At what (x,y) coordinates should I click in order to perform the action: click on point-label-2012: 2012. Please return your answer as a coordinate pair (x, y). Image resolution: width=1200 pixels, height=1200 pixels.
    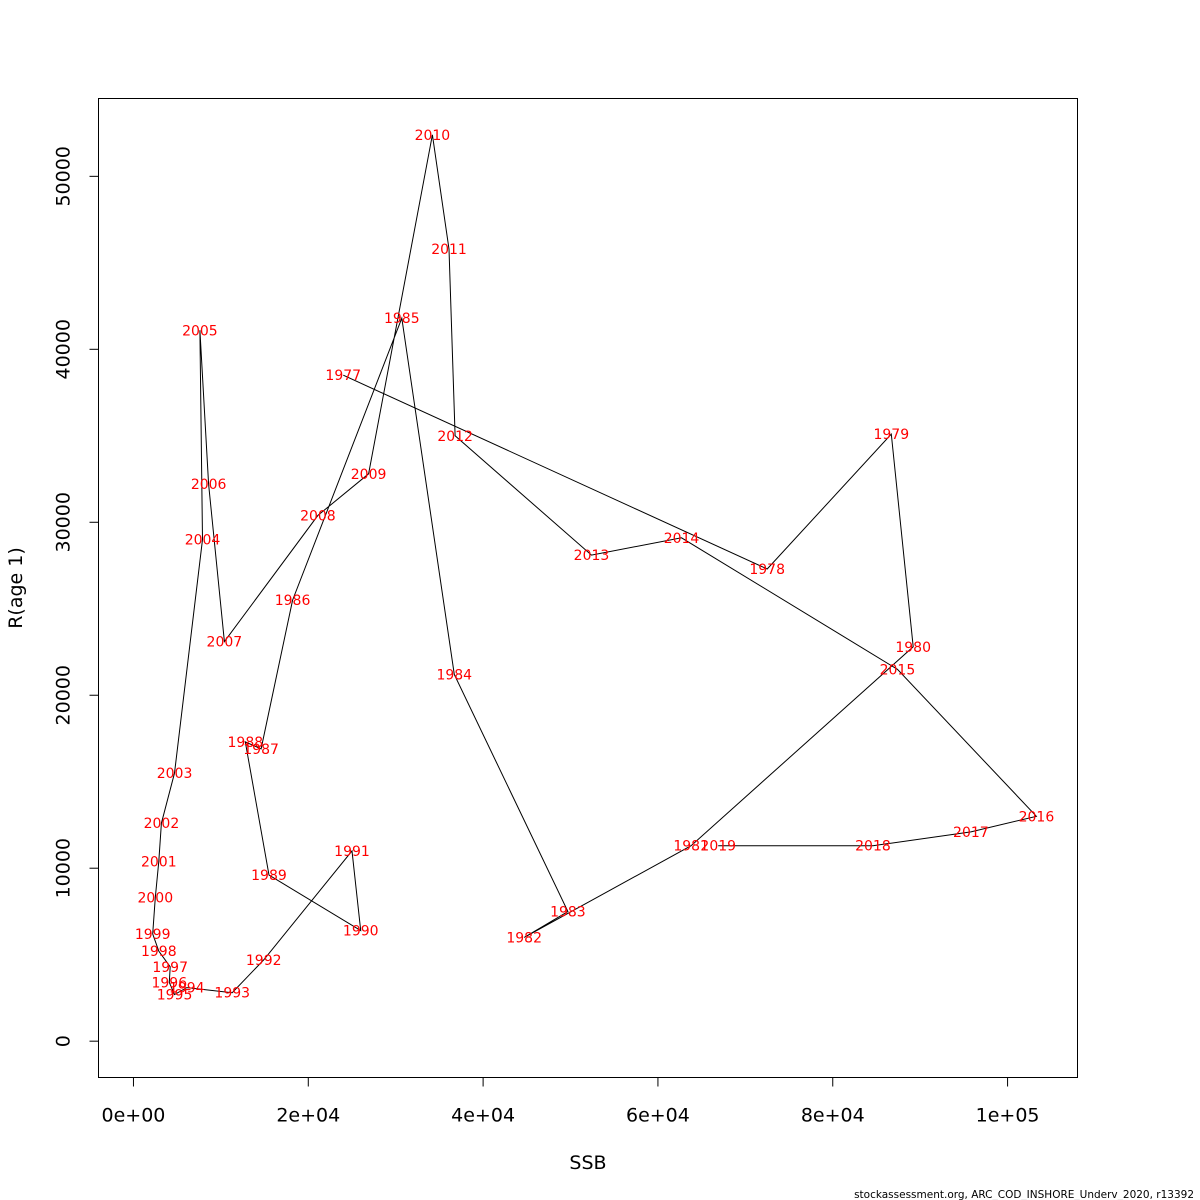
    Looking at the image, I should click on (455, 437).